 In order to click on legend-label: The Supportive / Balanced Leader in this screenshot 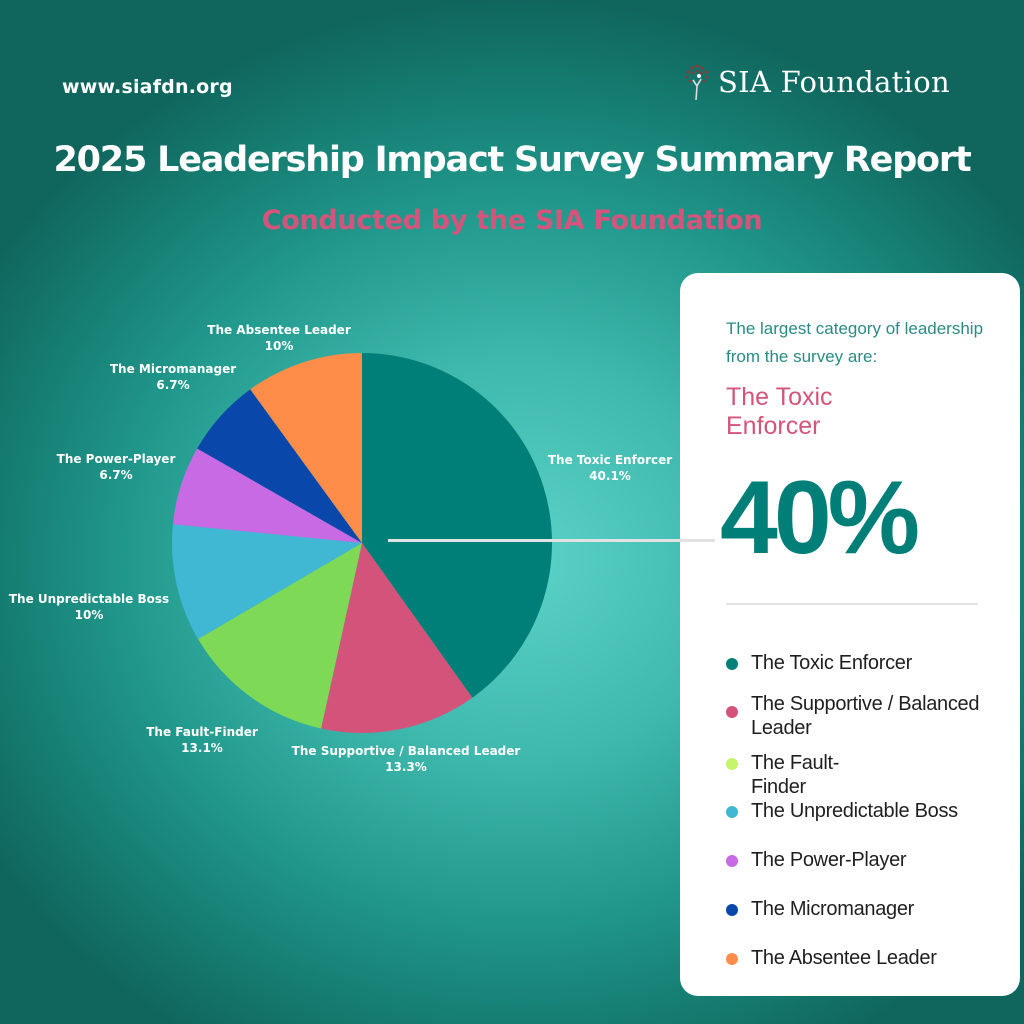, I will do `click(865, 716)`.